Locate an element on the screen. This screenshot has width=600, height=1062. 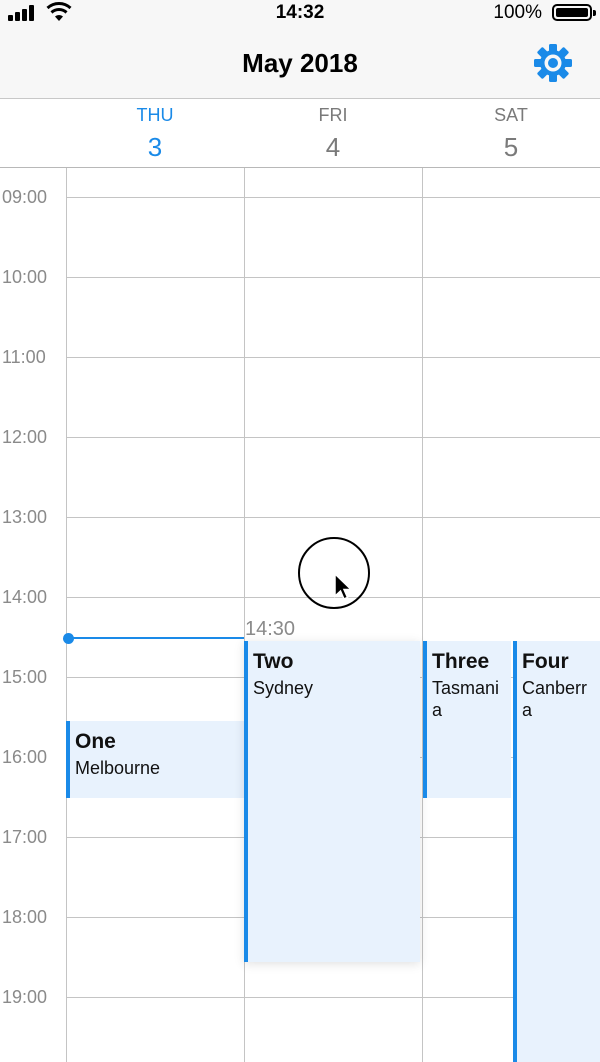
hour-label: 09:00 is located at coordinates (25, 197).